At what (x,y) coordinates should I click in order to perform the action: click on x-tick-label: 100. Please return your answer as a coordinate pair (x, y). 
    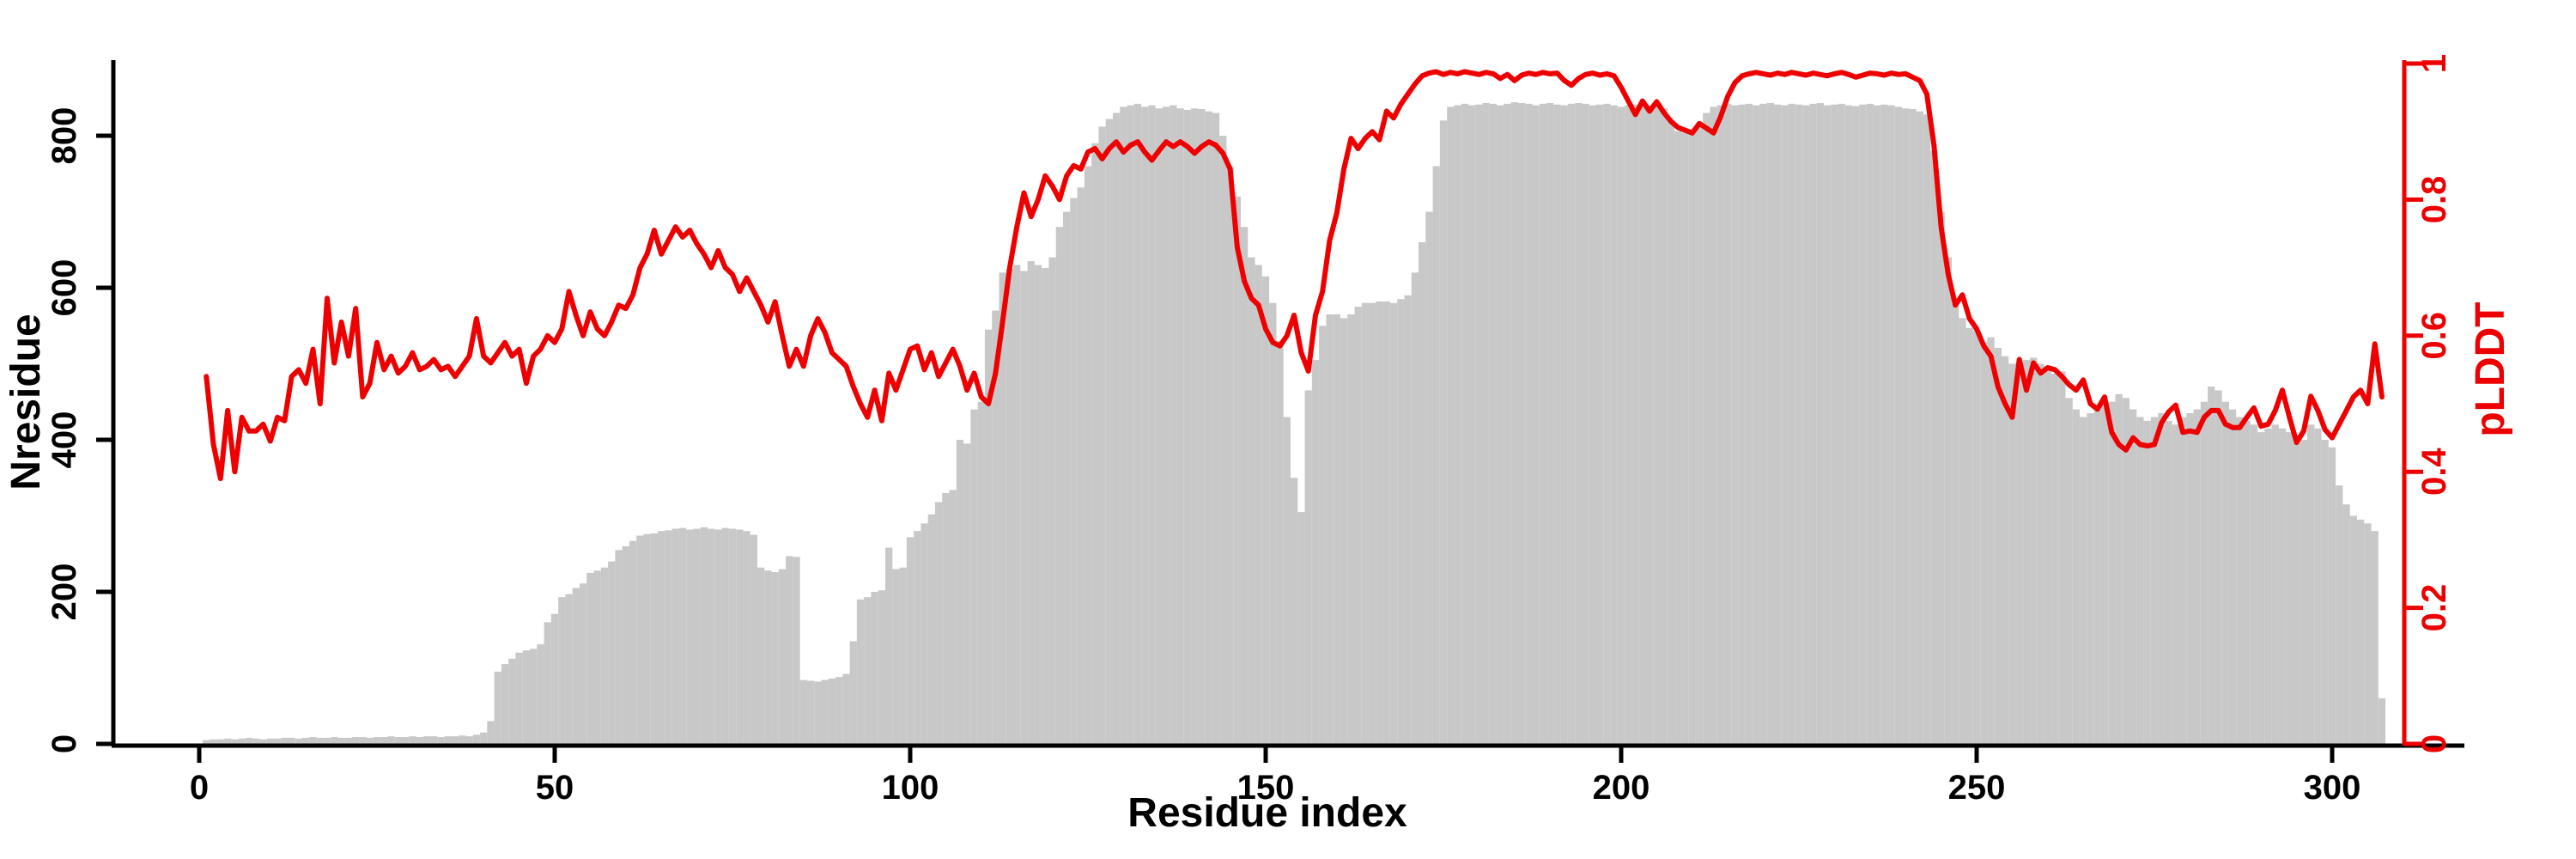
    Looking at the image, I should click on (910, 788).